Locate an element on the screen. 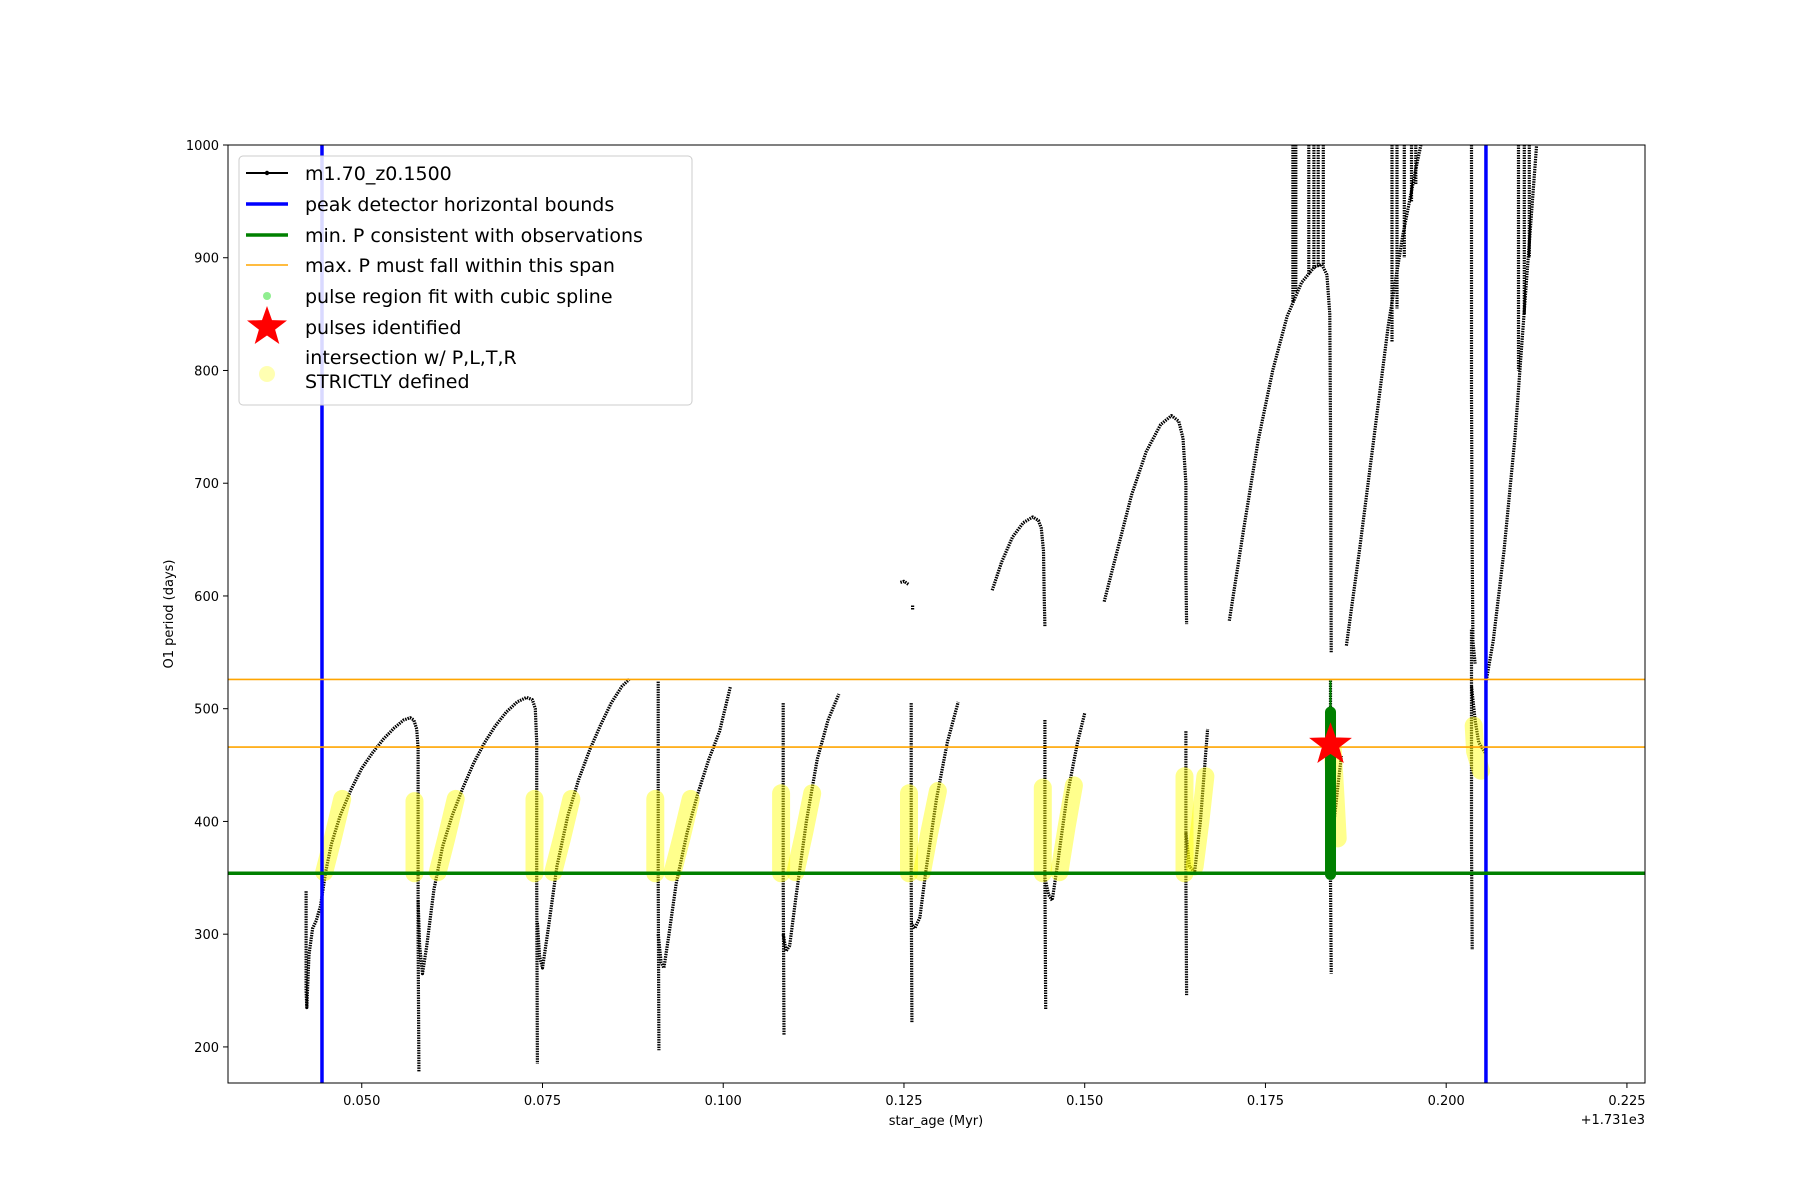 The width and height of the screenshot is (1800, 1200). legend-handle-intersection is located at coordinates (267, 374).